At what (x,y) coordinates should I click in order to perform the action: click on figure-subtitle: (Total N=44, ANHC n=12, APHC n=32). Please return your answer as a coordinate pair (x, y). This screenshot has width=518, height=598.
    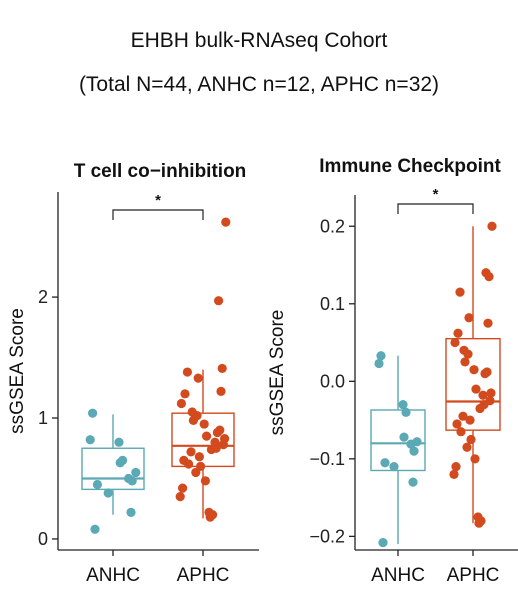
    Looking at the image, I should click on (259, 84).